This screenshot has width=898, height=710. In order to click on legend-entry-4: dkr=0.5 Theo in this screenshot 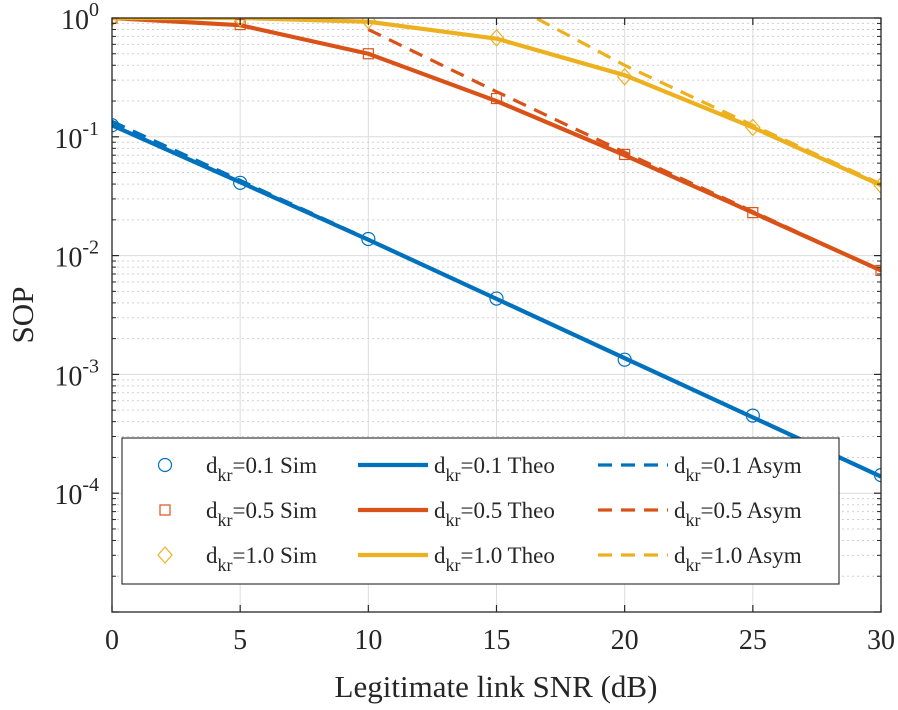, I will do `click(456, 514)`.